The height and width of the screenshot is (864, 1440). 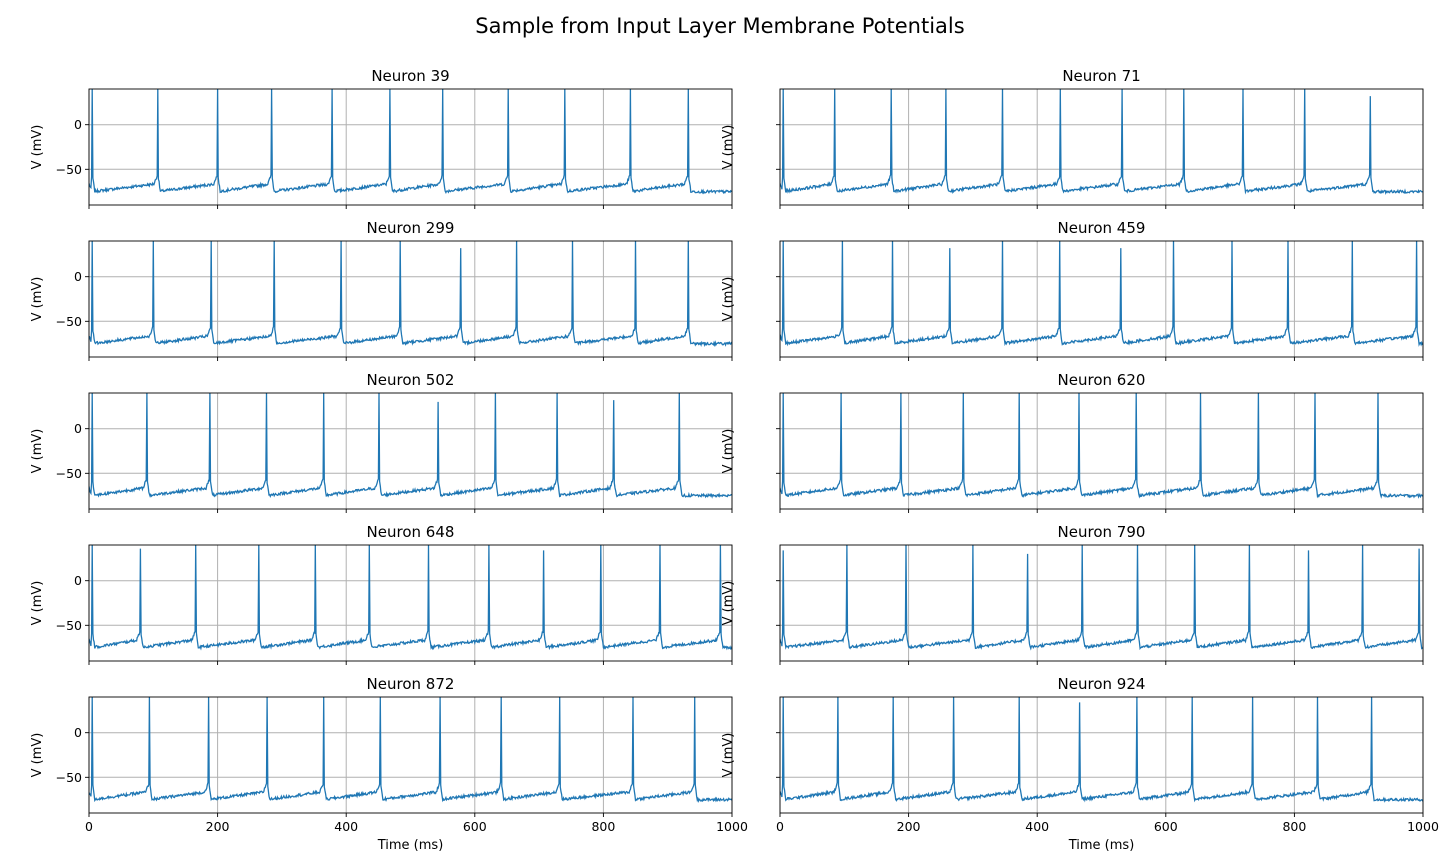 What do you see at coordinates (1102, 380) in the screenshot?
I see `subplot-title: Neuron 620` at bounding box center [1102, 380].